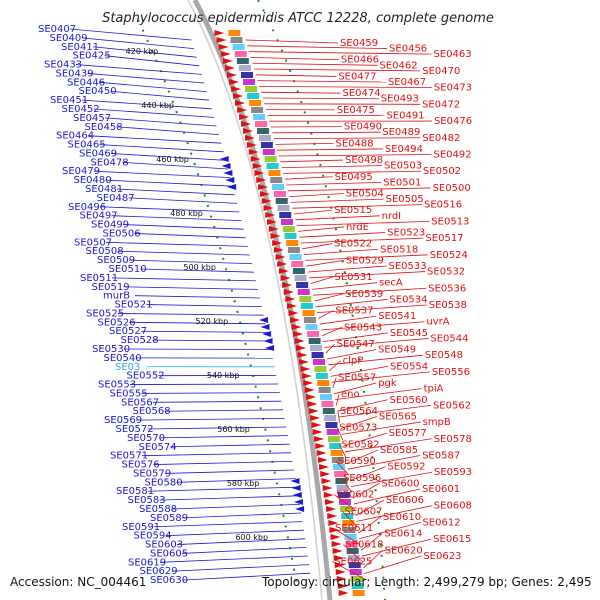 Image resolution: width=600 pixels, height=600 pixels. Describe the element at coordinates (111, 287) in the screenshot. I see `left-gene-label: SE0519` at that location.